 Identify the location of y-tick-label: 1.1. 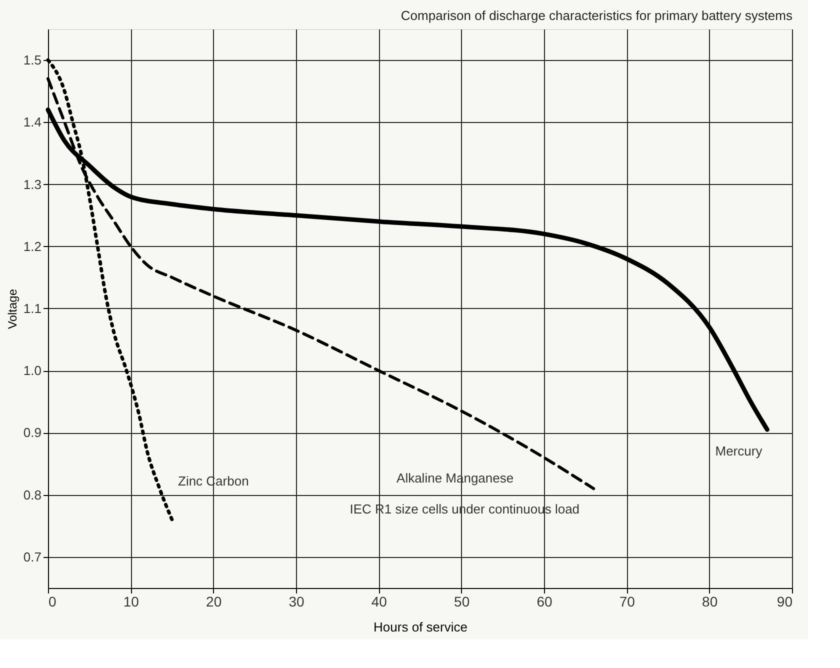
(32, 308).